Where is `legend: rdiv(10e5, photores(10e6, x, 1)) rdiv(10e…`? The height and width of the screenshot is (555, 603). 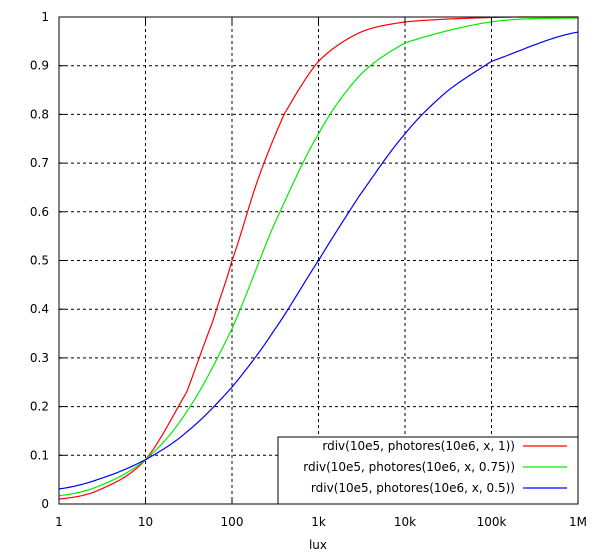
legend: rdiv(10e5, photores(10e6, x, 1)) rdiv(10e… is located at coordinates (428, 470).